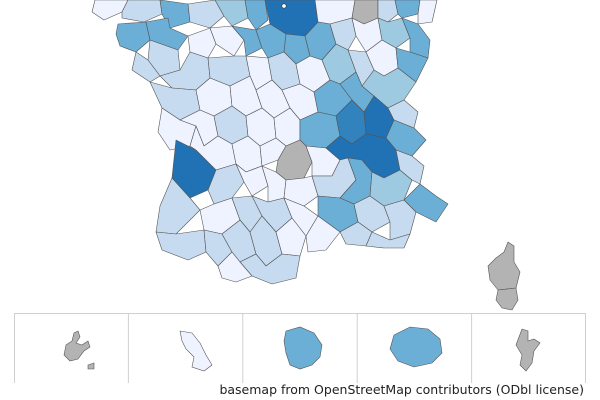 Image resolution: width=600 pixels, height=400 pixels. I want to click on corsica, so click(504, 276).